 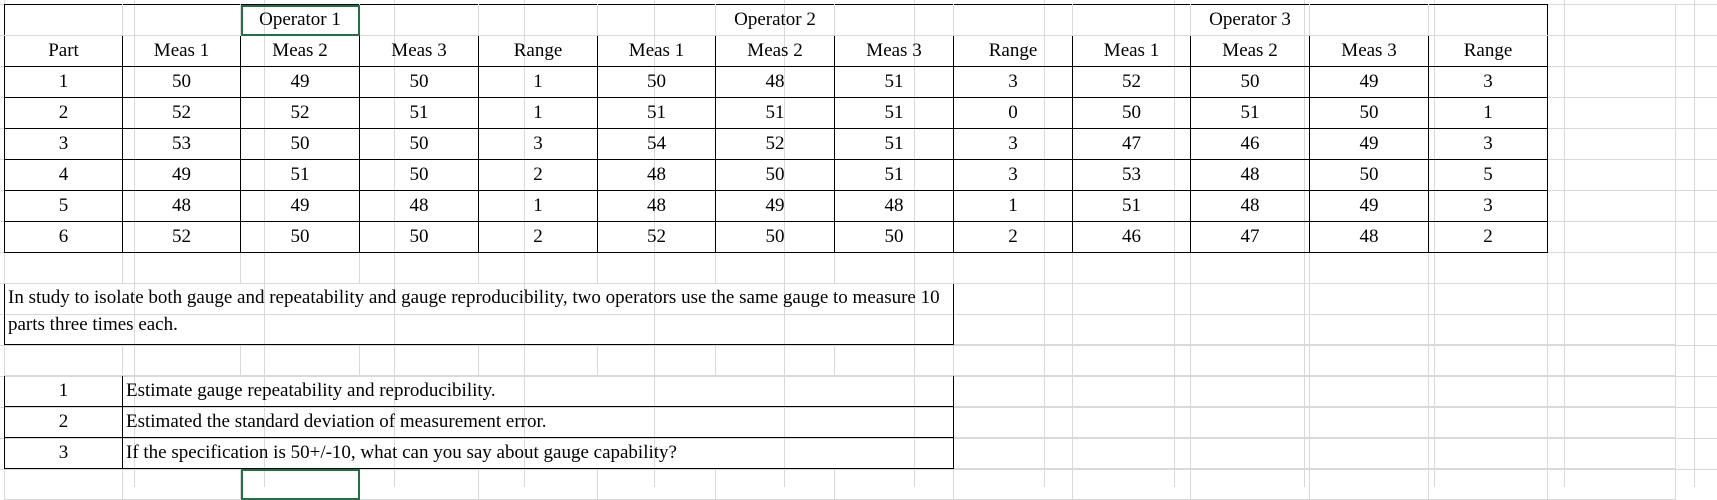 What do you see at coordinates (63, 422) in the screenshot?
I see `question-number: 2` at bounding box center [63, 422].